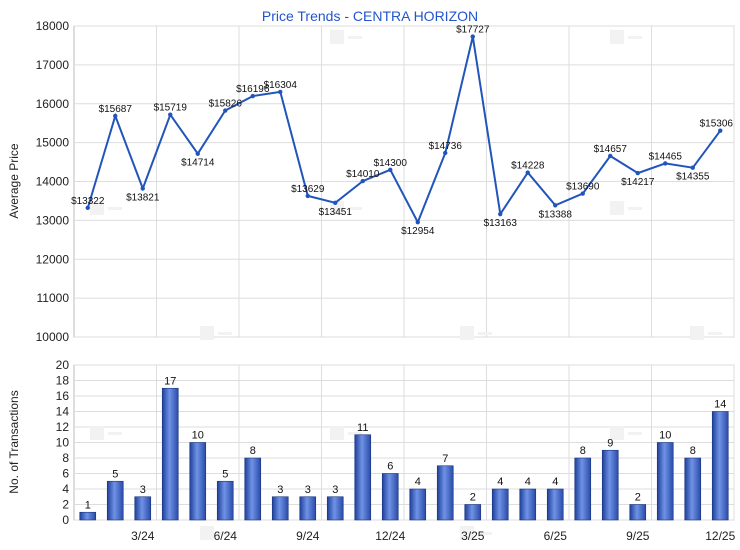  What do you see at coordinates (433, 536) in the screenshot?
I see `transactions-x-ticks: 3/24 6/24 9/24 12/24 3/25 6/25 9/25 12/25` at bounding box center [433, 536].